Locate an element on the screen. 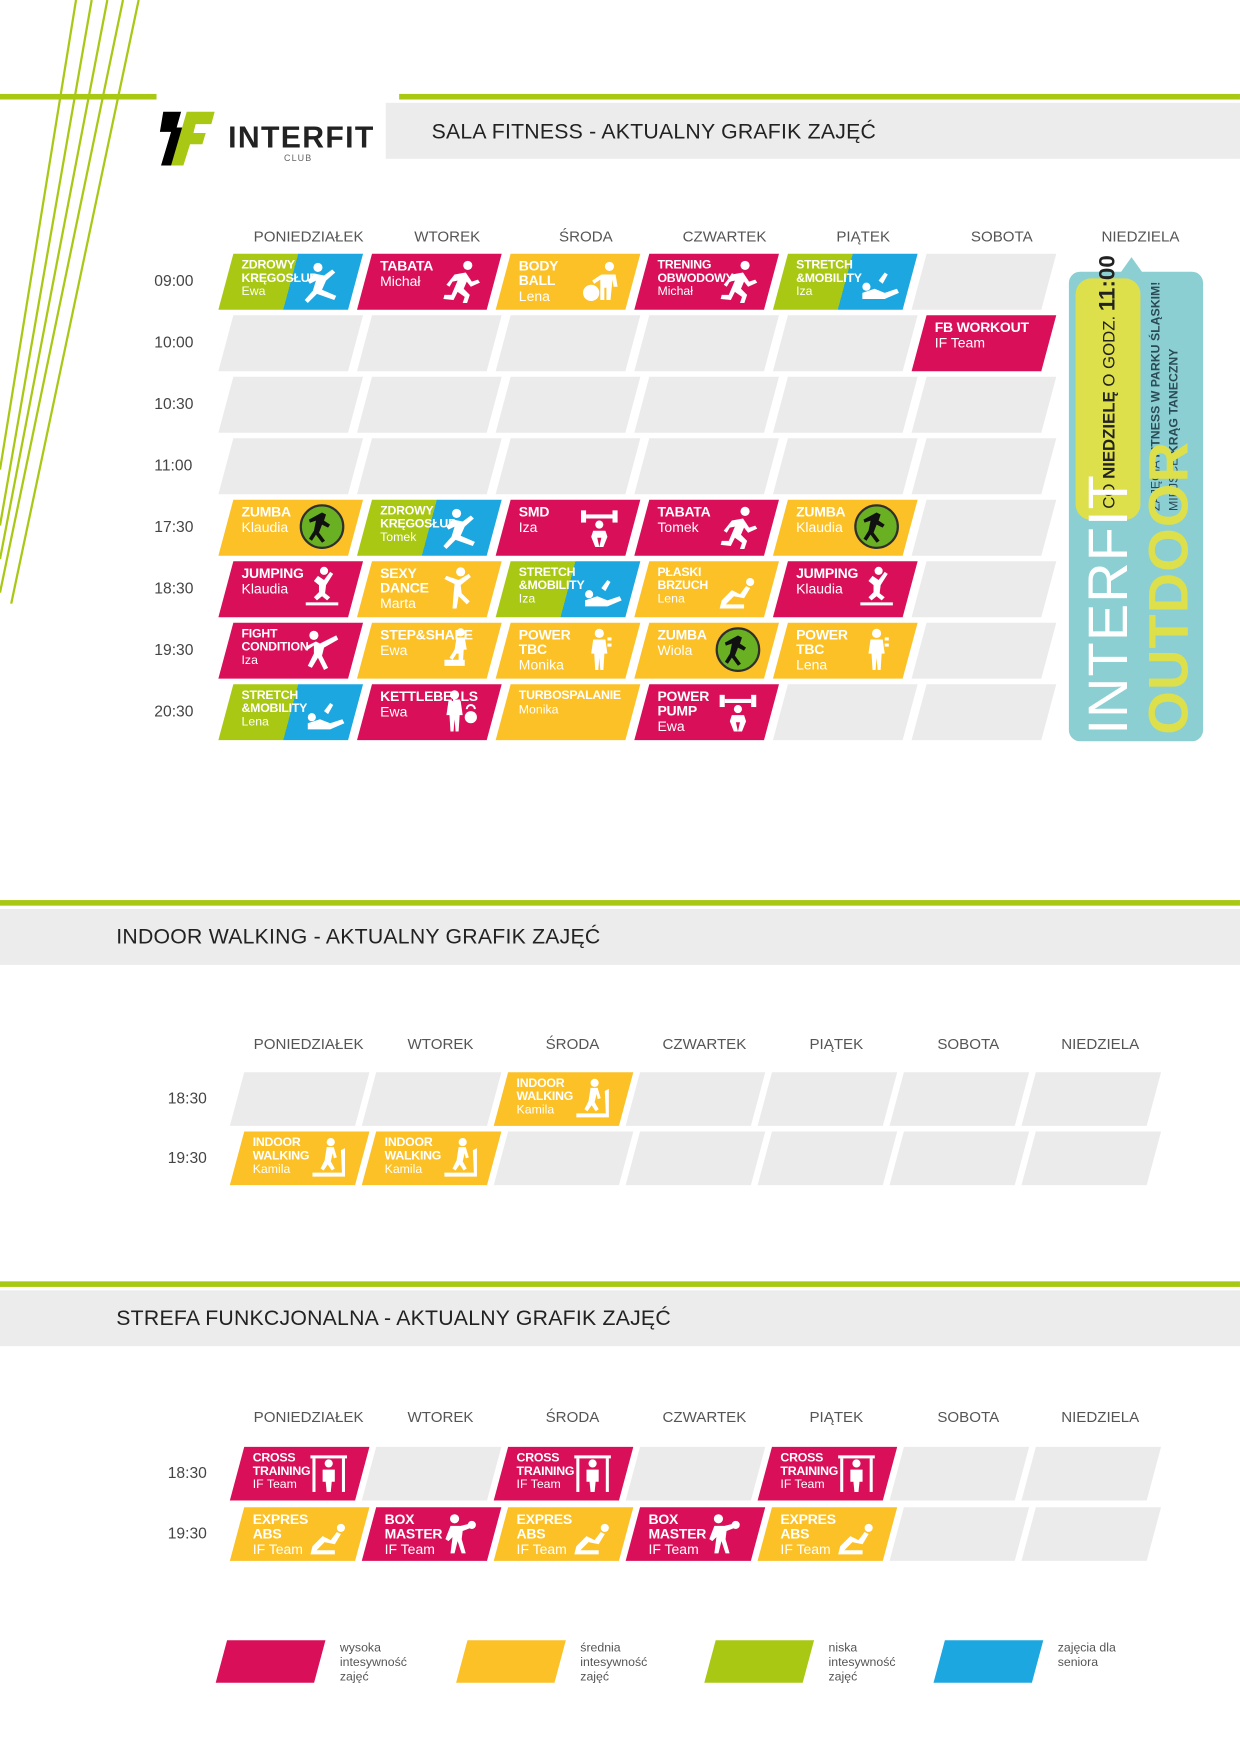  class-slot: STRETCH &MOBILITY Iza is located at coordinates (845, 281).